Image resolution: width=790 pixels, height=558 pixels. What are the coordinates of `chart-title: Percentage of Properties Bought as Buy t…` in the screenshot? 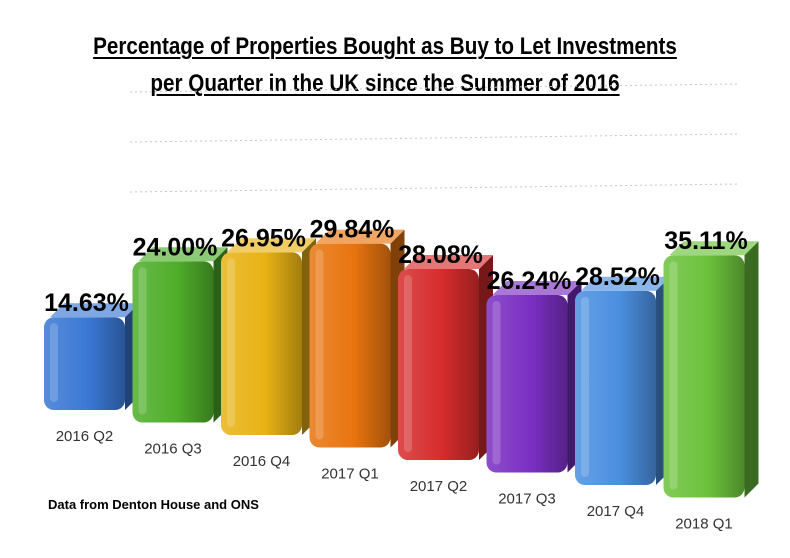 It's located at (385, 65).